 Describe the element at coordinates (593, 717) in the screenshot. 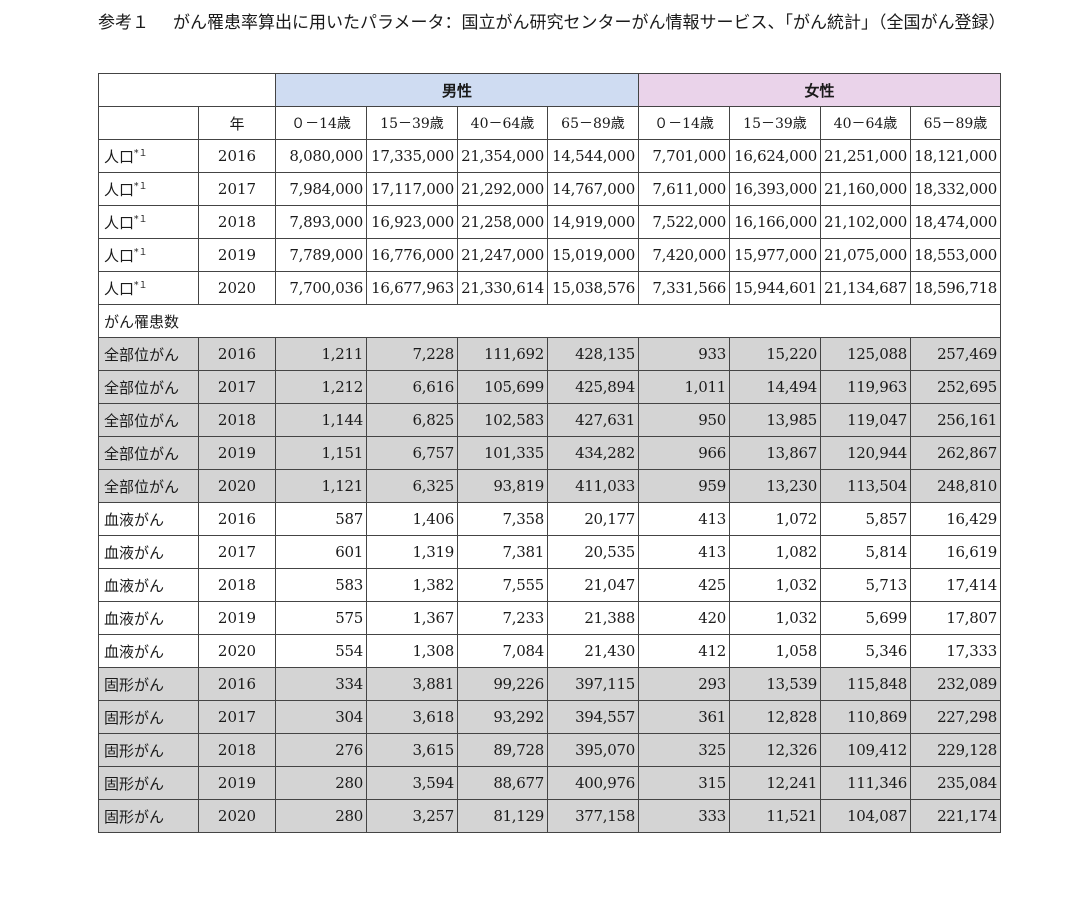

I see `value-cell: 394,557` at that location.